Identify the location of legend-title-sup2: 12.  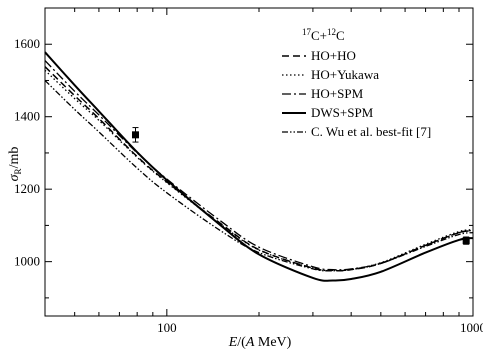
(331, 32).